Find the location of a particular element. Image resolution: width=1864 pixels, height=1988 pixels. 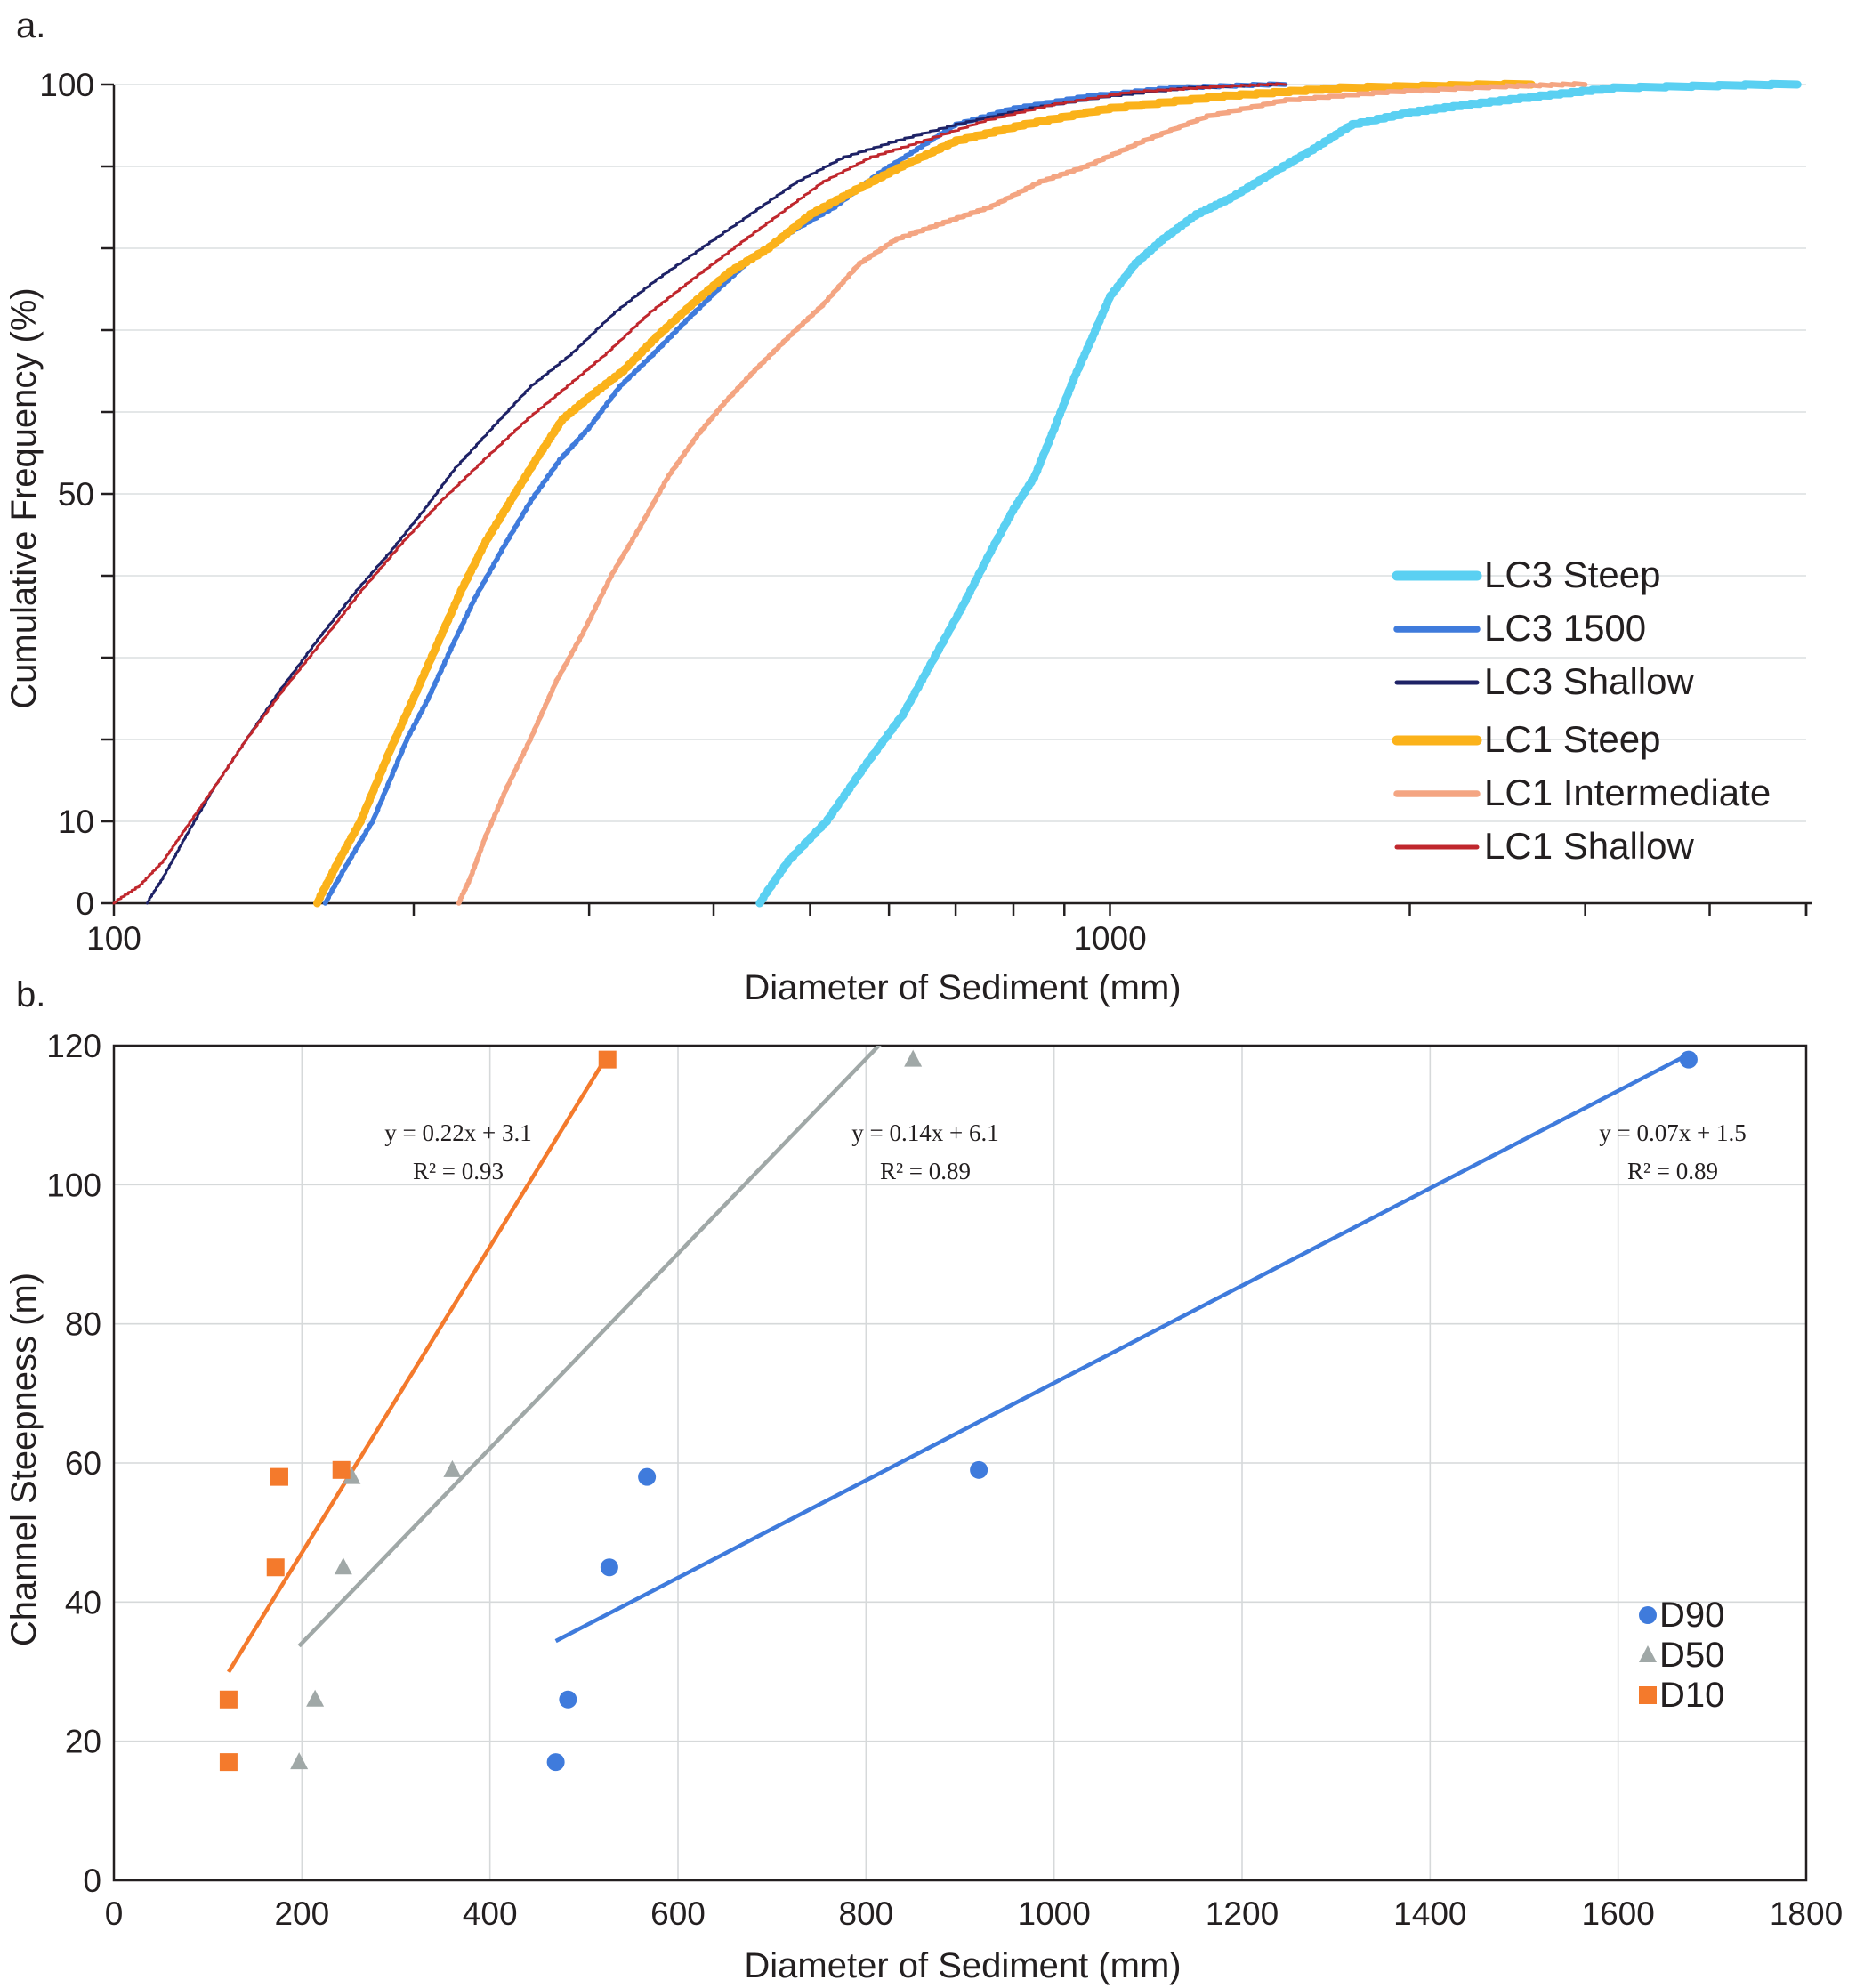

panel-a-label: a. is located at coordinates (30, 26).